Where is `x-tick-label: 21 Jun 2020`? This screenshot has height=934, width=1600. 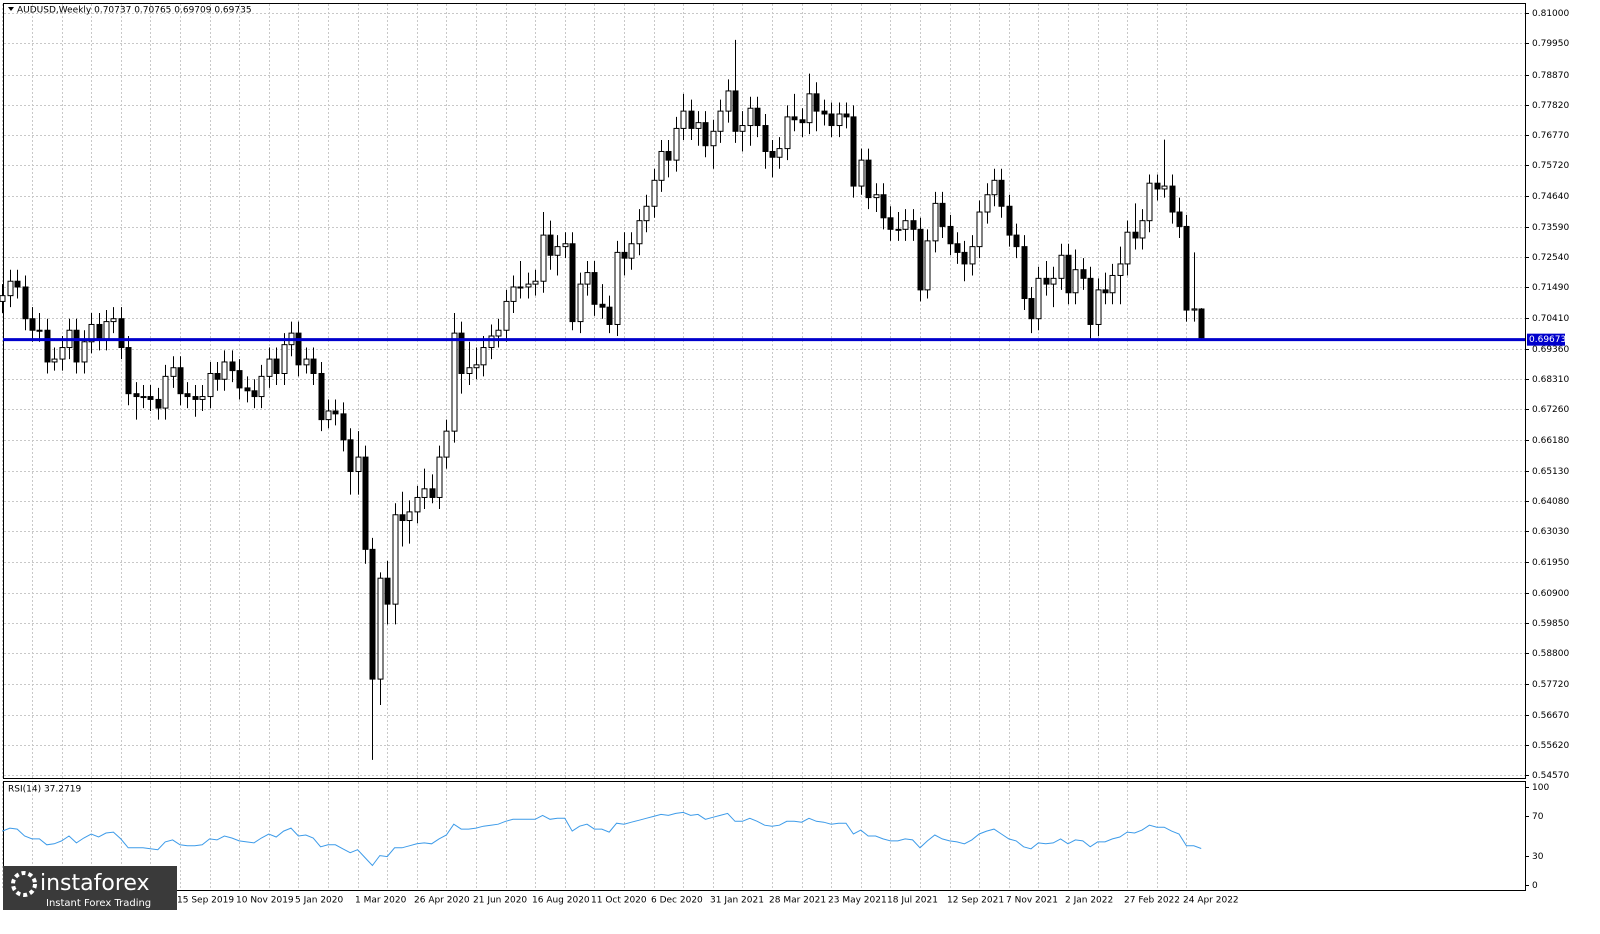 x-tick-label: 21 Jun 2020 is located at coordinates (500, 901).